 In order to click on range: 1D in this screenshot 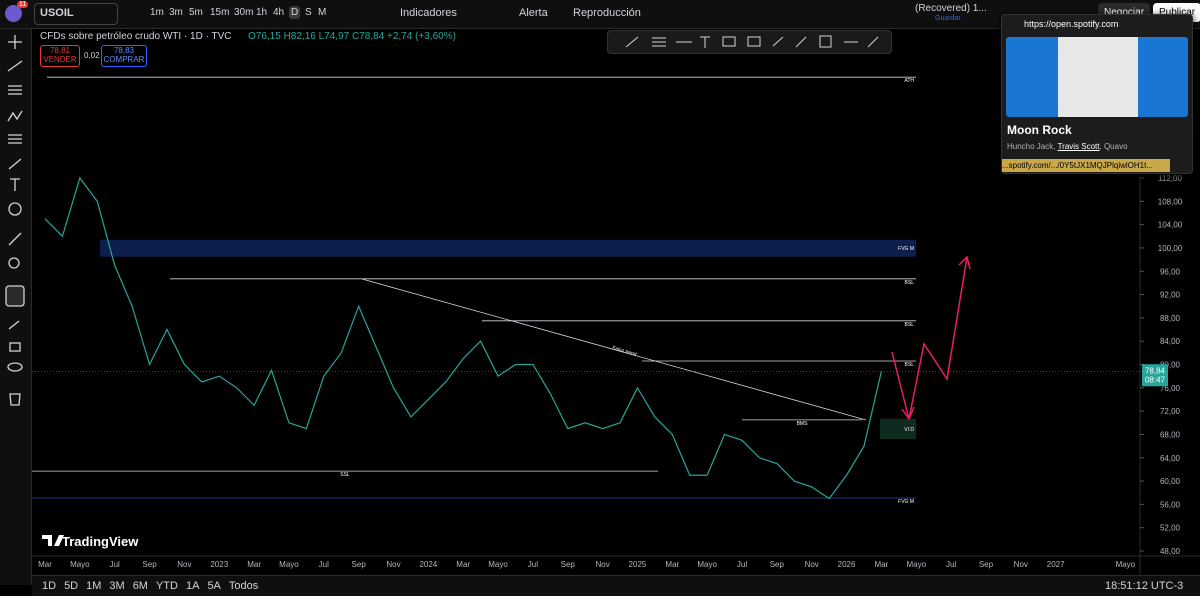, I will do `click(49, 586)`.